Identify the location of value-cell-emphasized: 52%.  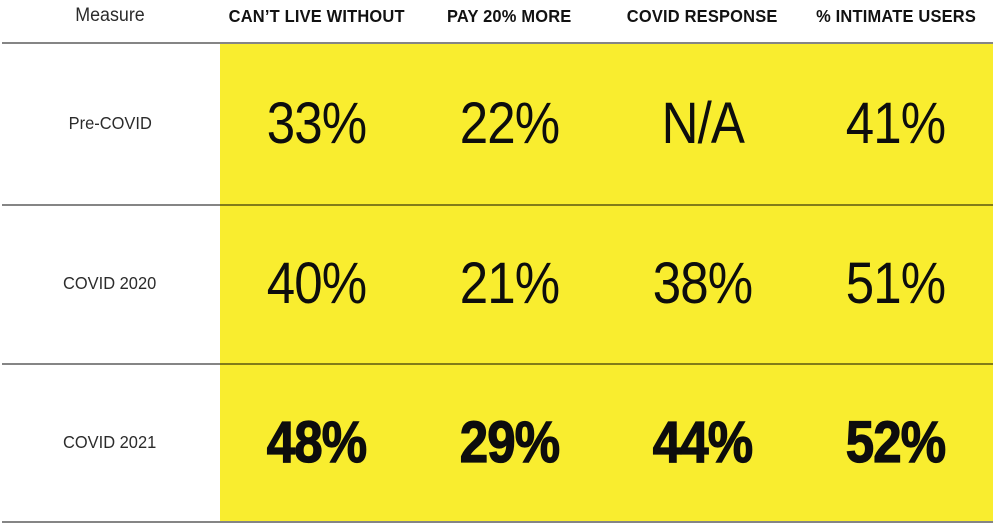
(896, 442).